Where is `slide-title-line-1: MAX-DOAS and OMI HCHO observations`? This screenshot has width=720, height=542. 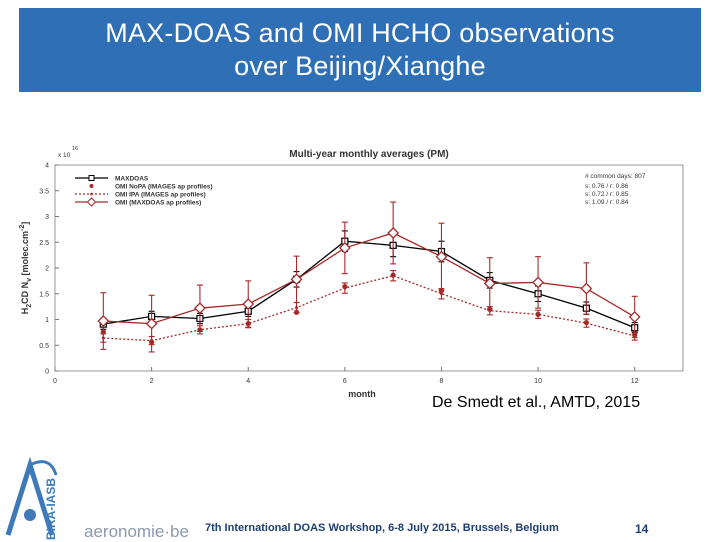
slide-title-line-1: MAX-DOAS and OMI HCHO observations is located at coordinates (360, 33).